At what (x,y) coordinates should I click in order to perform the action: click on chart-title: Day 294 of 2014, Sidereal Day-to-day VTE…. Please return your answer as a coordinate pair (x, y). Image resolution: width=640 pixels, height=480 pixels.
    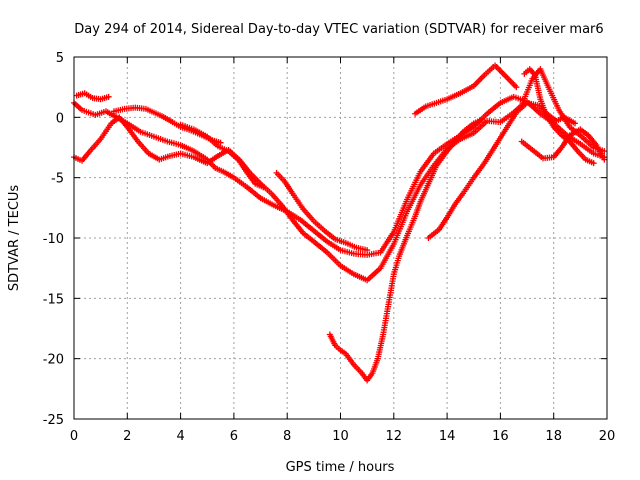
    Looking at the image, I should click on (338, 29).